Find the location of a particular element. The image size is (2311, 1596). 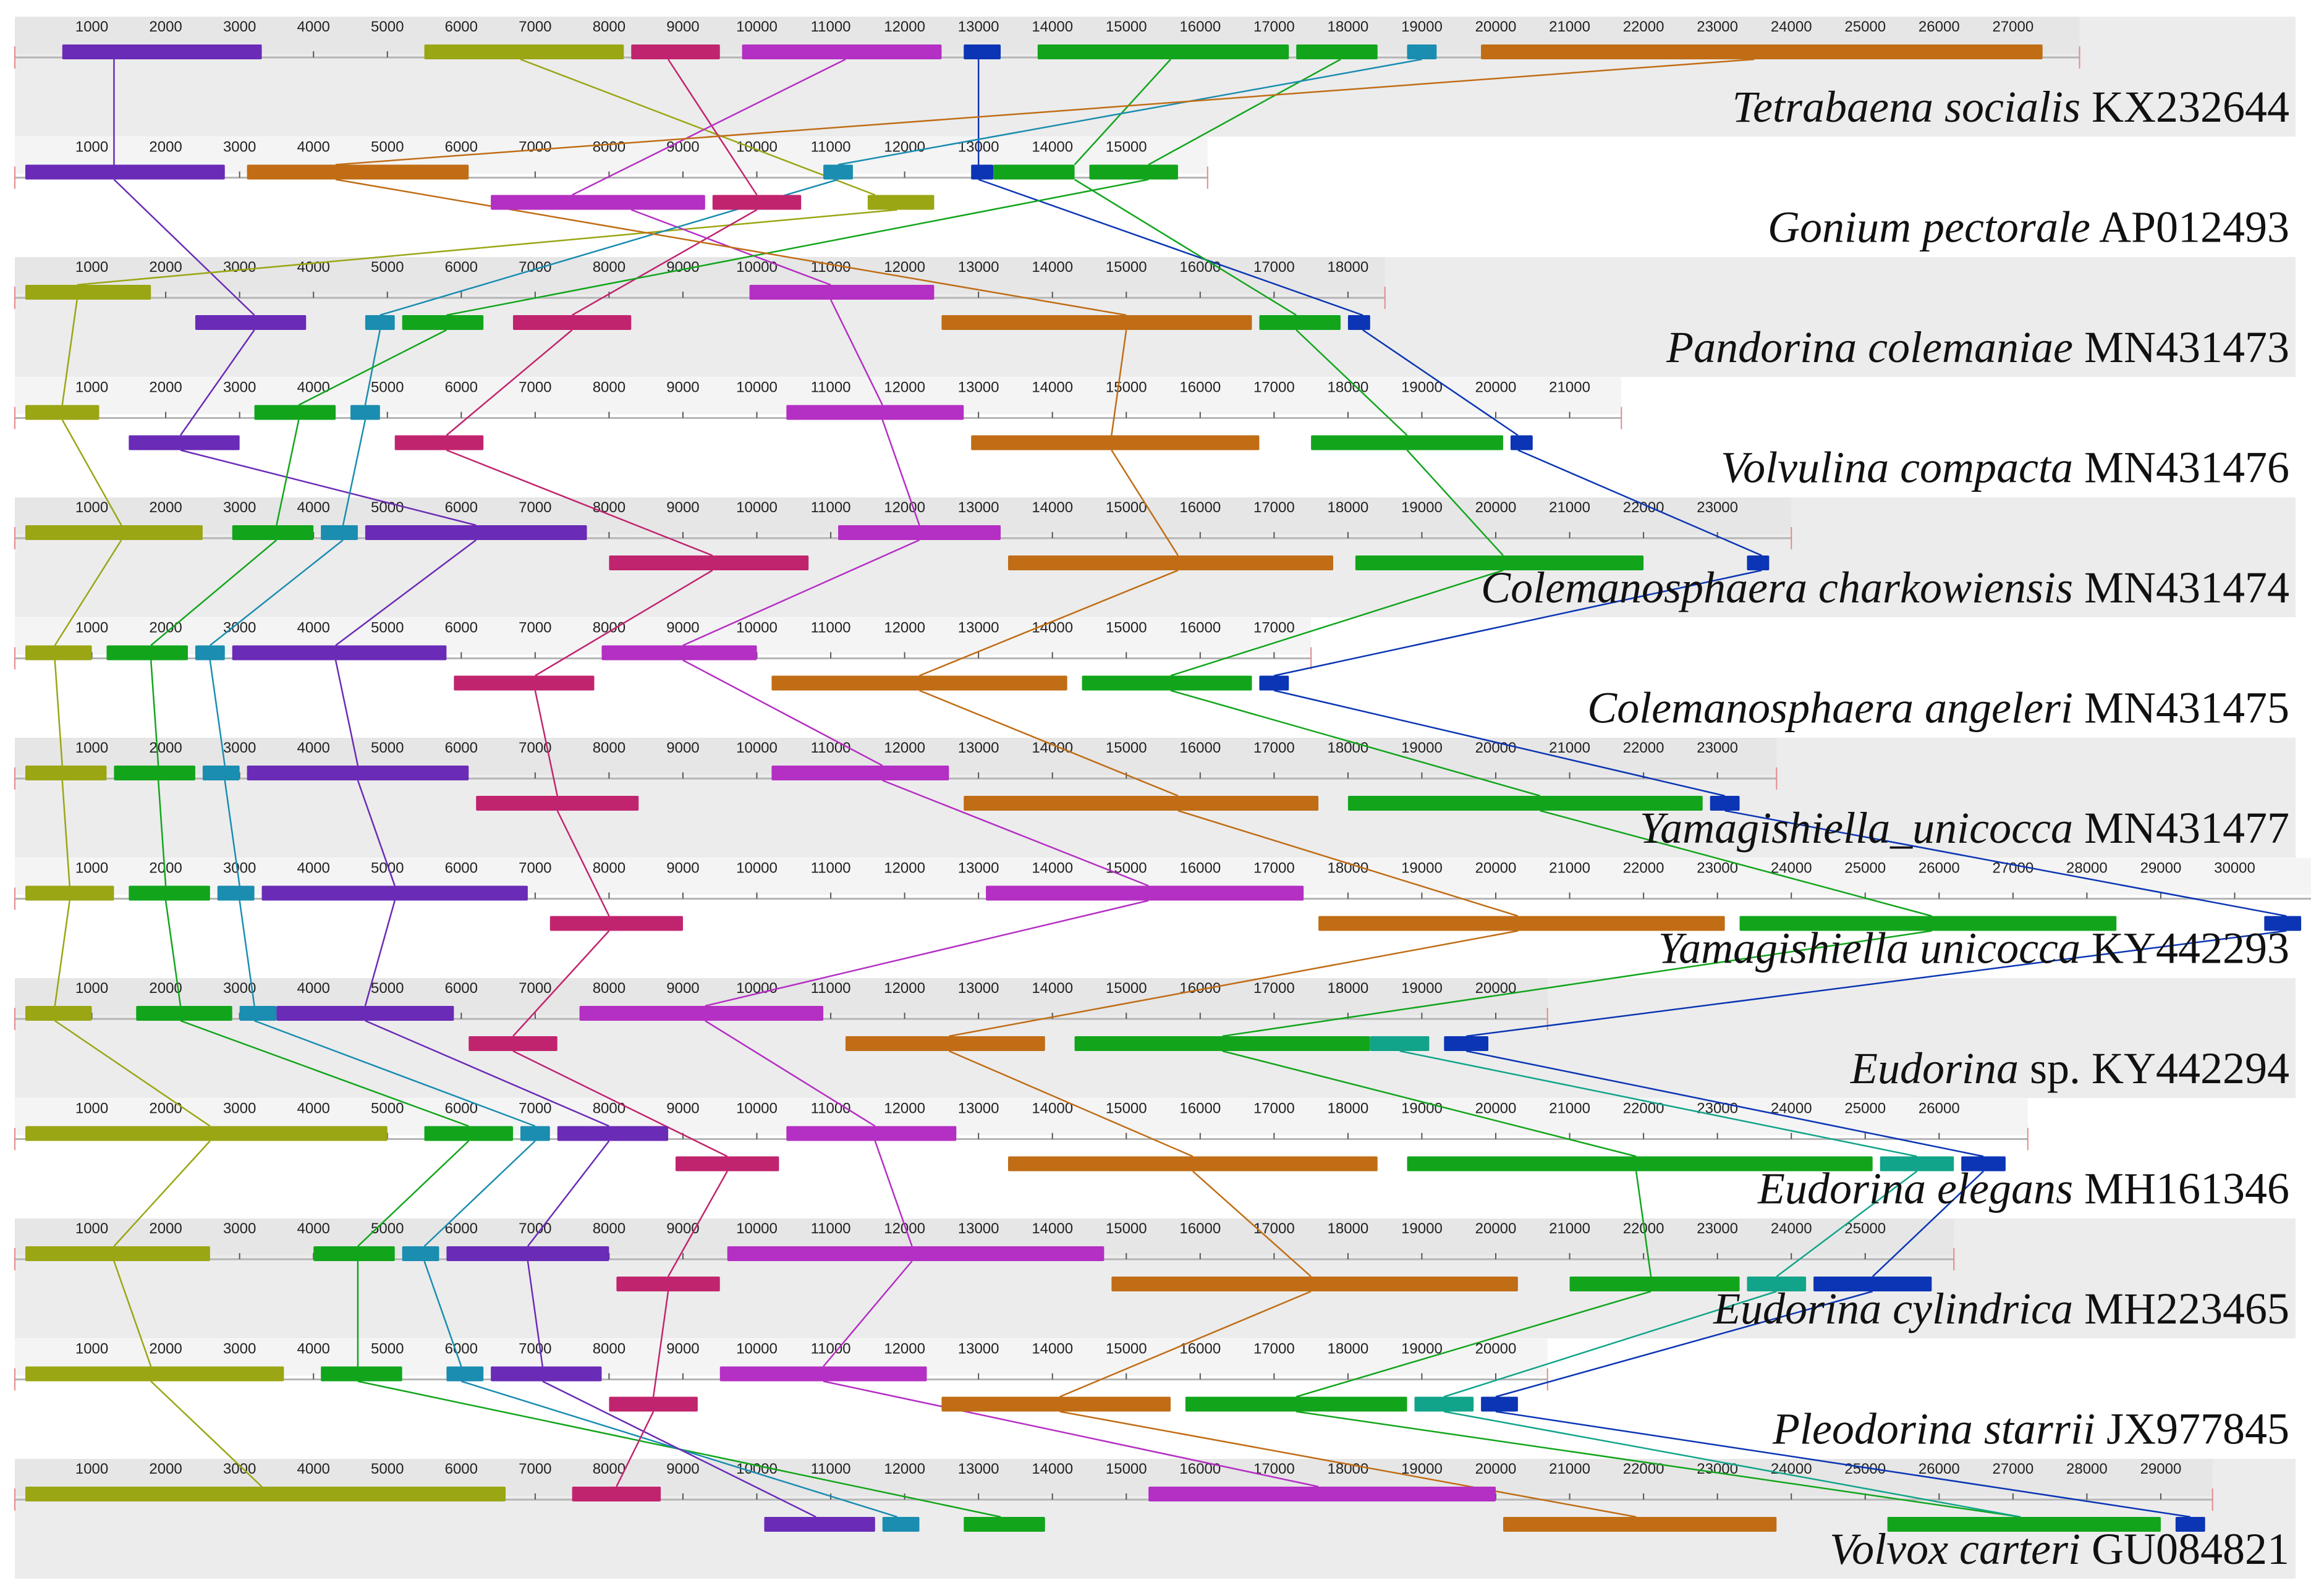

lcb-connector-teal is located at coordinates (1129, 112).